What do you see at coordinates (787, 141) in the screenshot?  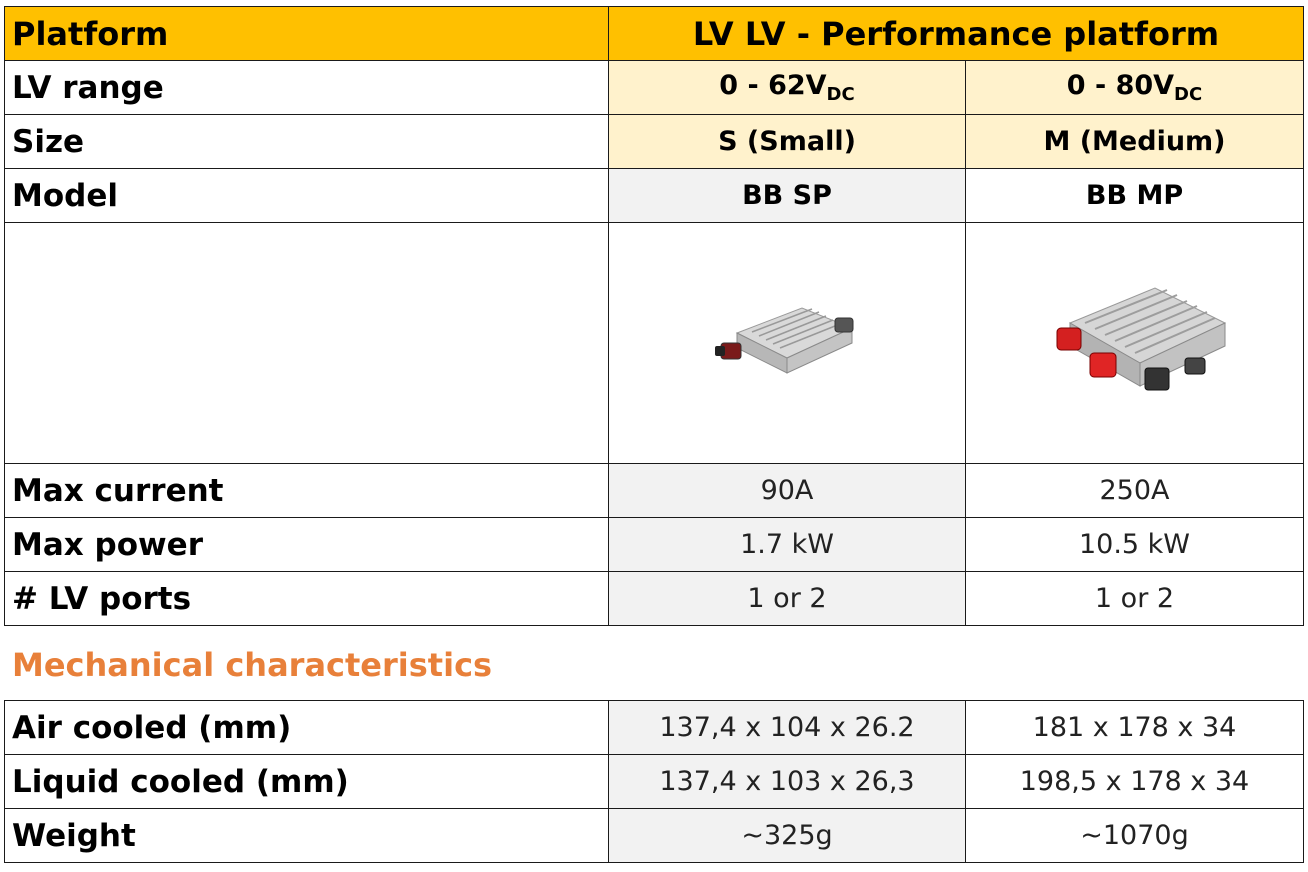 I see `size-s: S (Small)` at bounding box center [787, 141].